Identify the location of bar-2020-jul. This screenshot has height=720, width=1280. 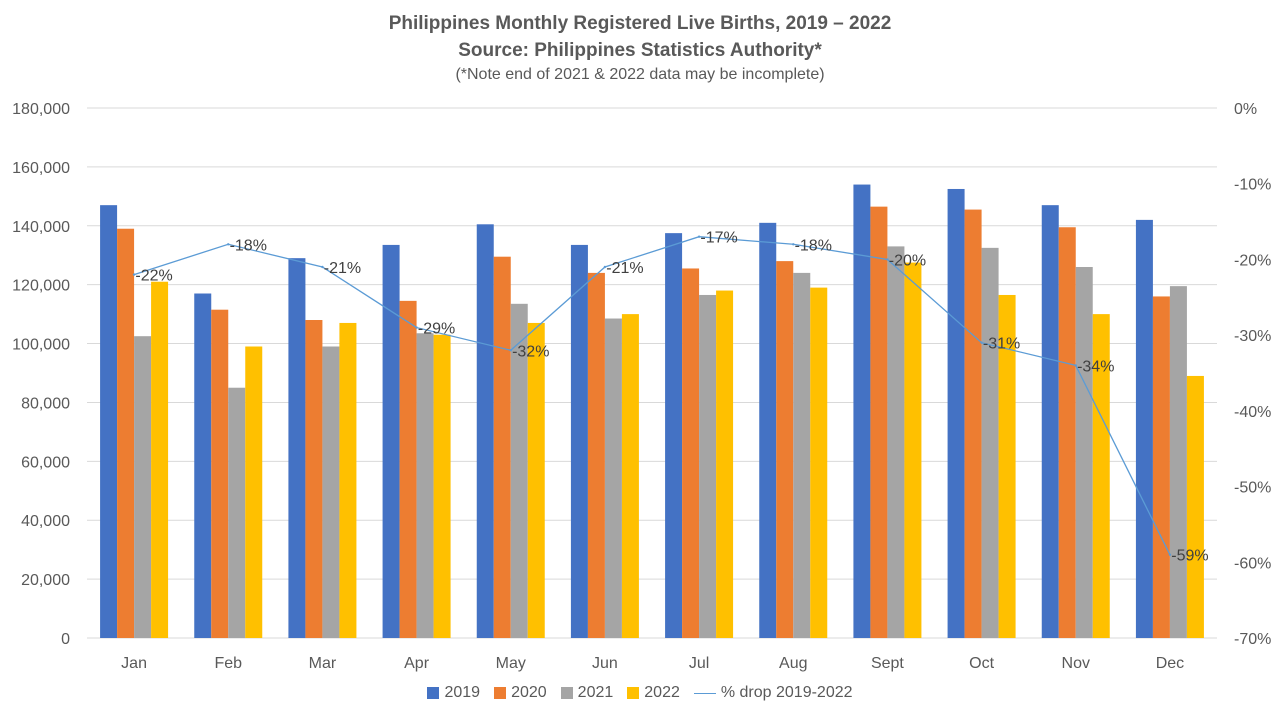
(691, 453).